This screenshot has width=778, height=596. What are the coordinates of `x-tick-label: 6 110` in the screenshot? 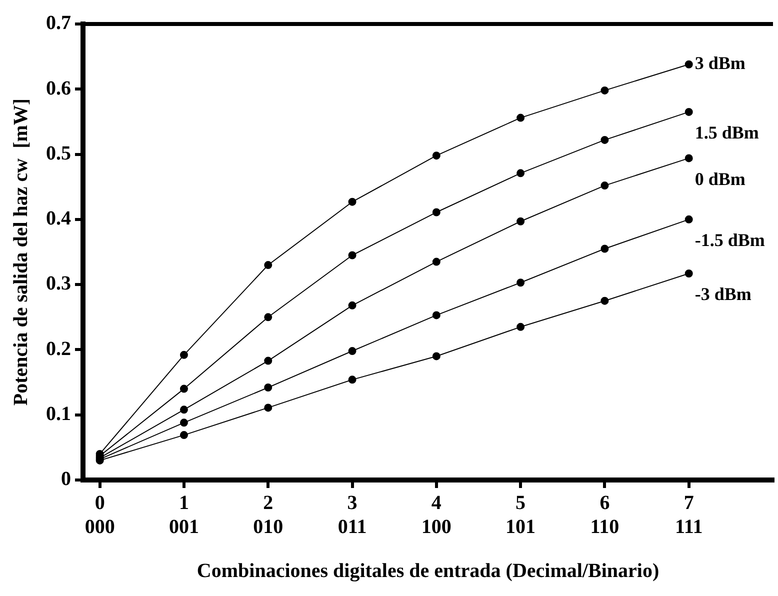 It's located at (605, 515).